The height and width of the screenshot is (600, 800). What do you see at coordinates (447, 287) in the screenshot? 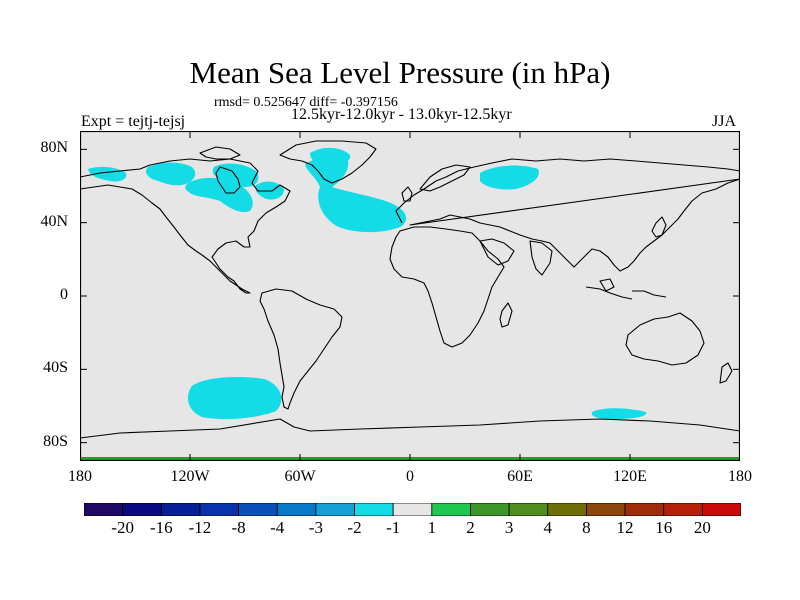
I see `coast-africa` at bounding box center [447, 287].